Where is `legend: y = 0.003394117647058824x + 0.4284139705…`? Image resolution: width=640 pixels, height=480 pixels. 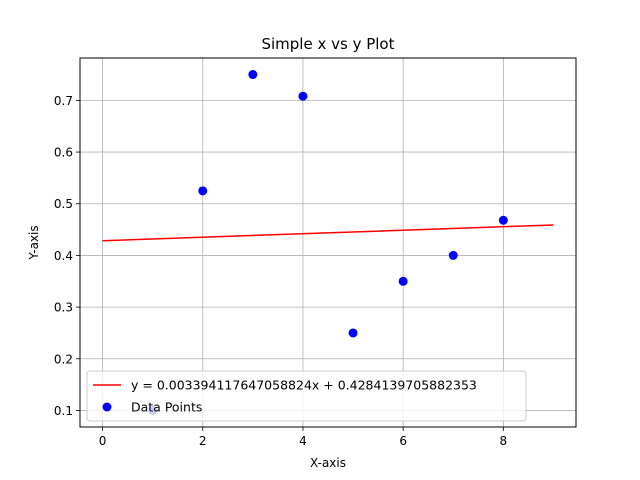 legend: y = 0.003394117647058824x + 0.4284139705… is located at coordinates (306, 396).